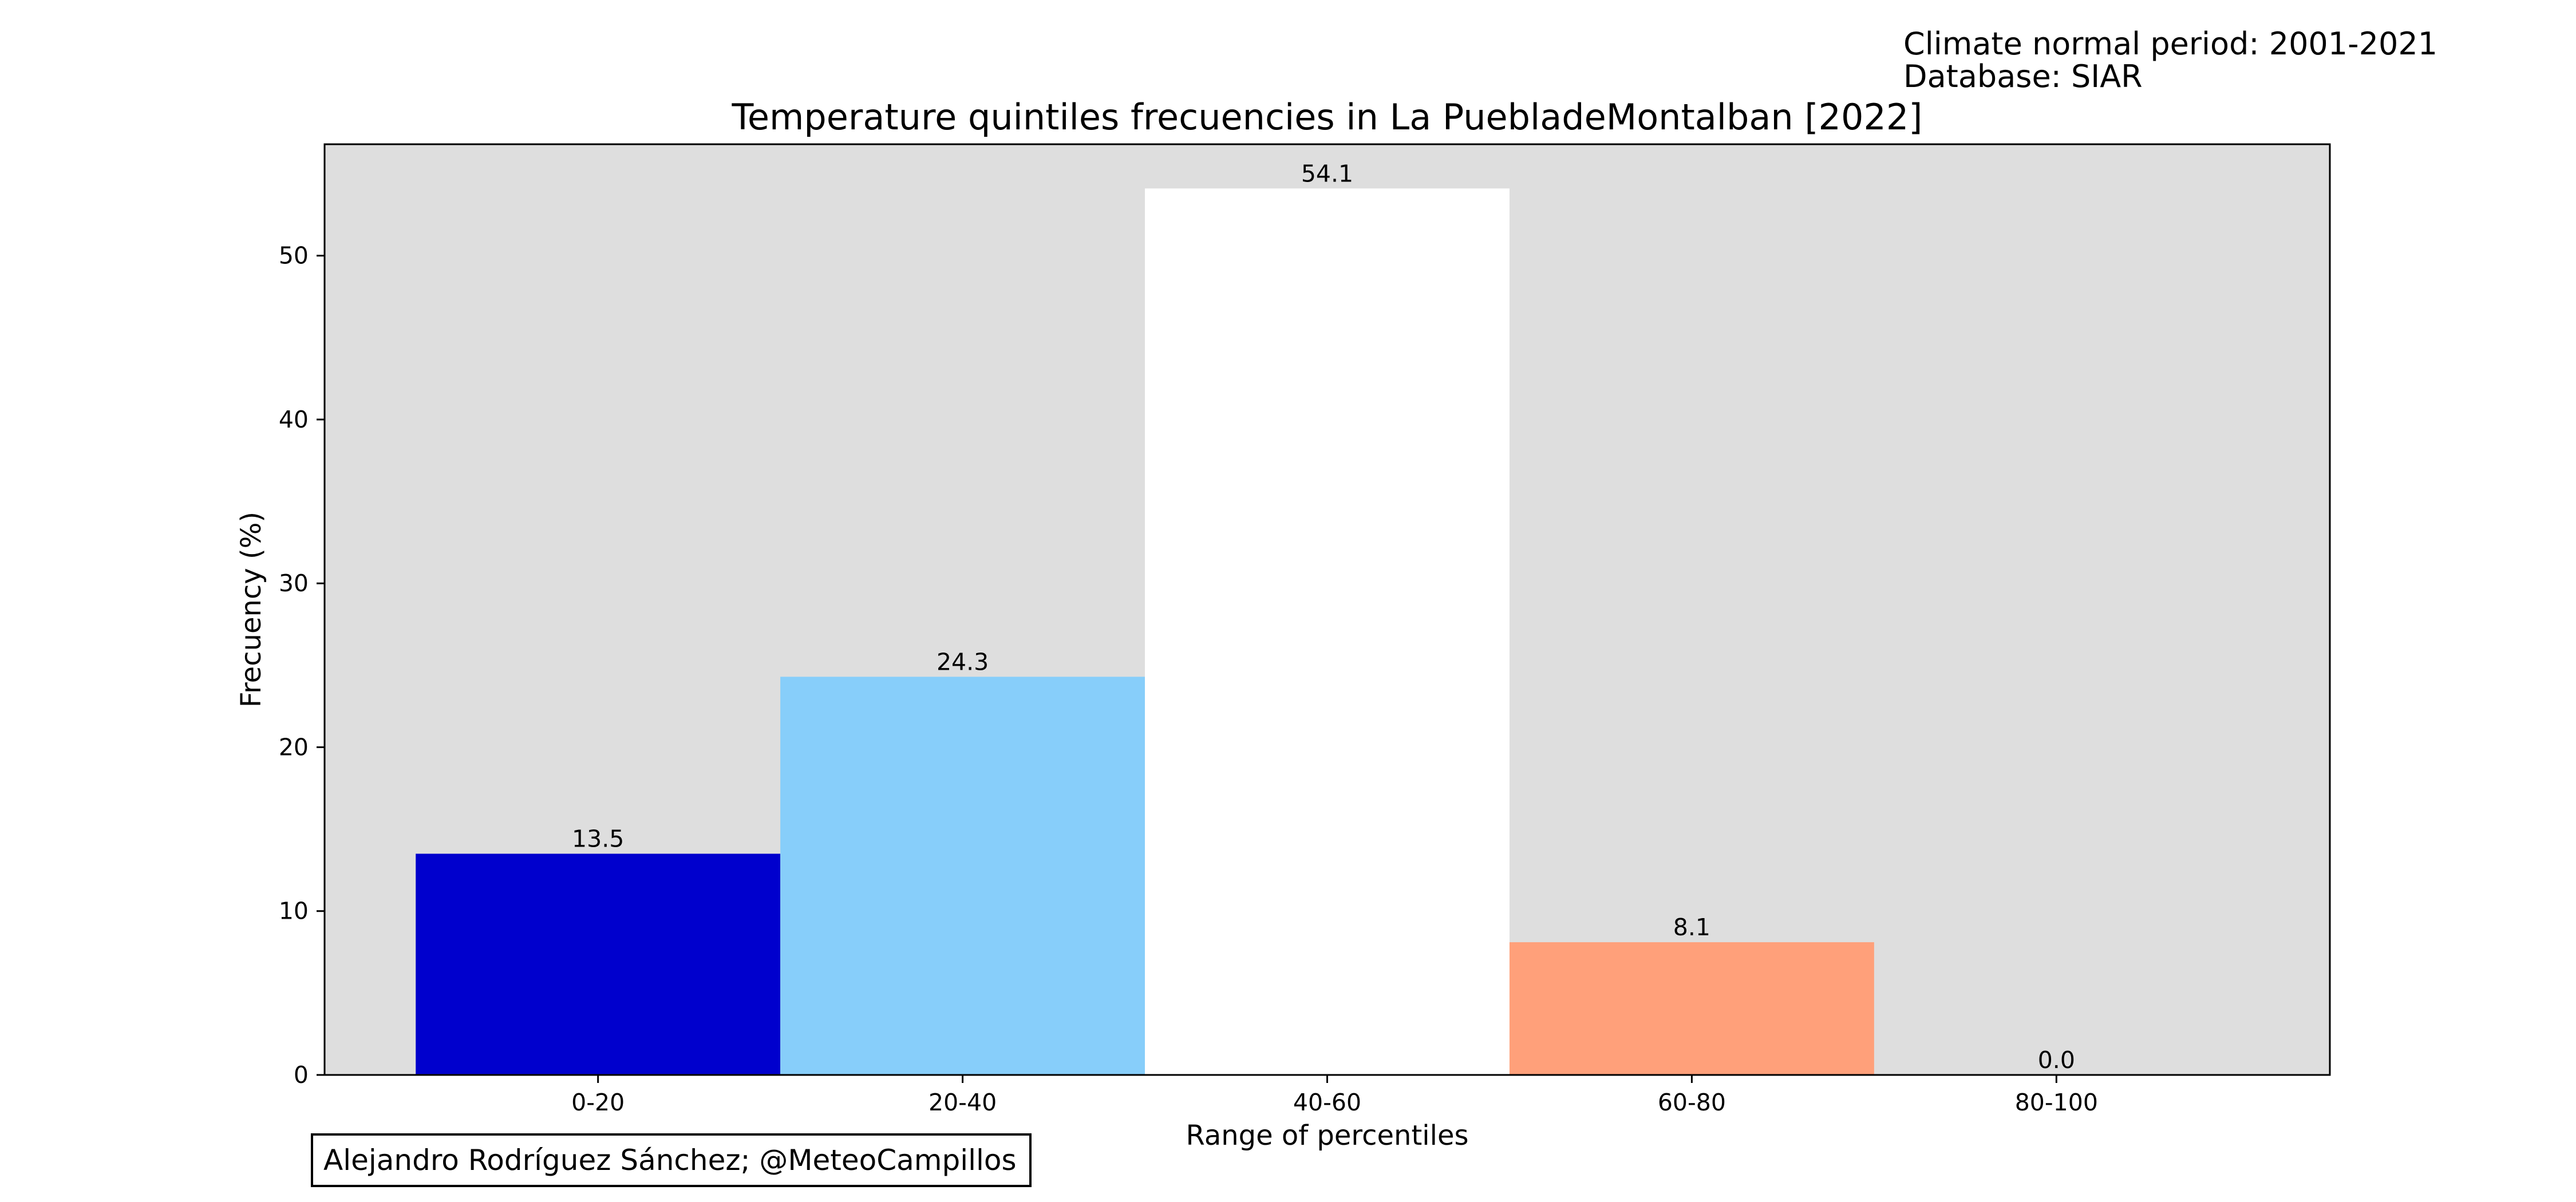 This screenshot has width=2576, height=1202. Describe the element at coordinates (302, 665) in the screenshot. I see `y-axis: 0 10 20 30 40 50` at that location.